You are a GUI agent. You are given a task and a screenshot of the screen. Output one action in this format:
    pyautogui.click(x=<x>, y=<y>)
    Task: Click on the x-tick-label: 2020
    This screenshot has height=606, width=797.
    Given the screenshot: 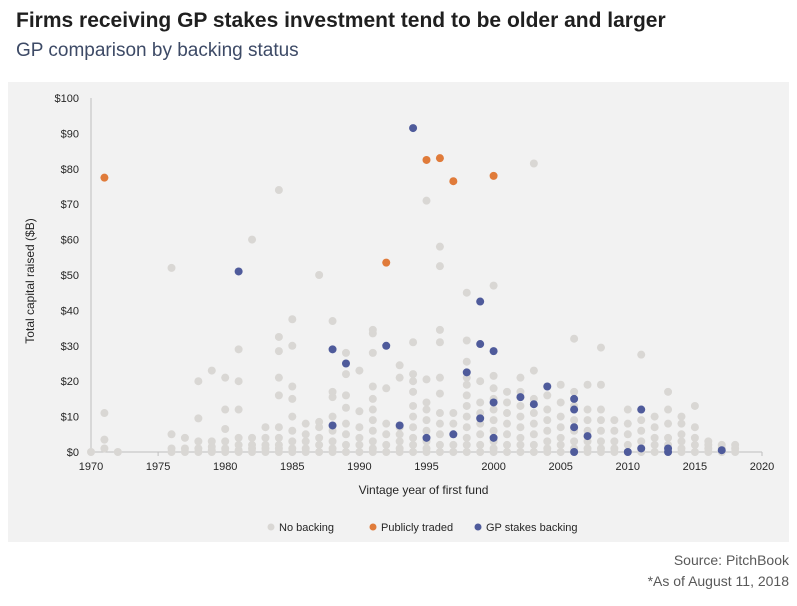 What is the action you would take?
    pyautogui.click(x=762, y=467)
    